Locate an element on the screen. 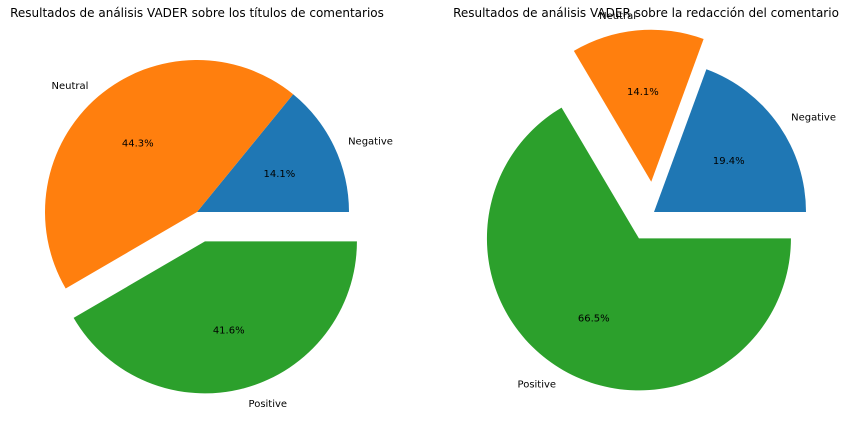 Image resolution: width=855 pixels, height=423 pixels. pie-percent-label: 41.6% is located at coordinates (229, 330).